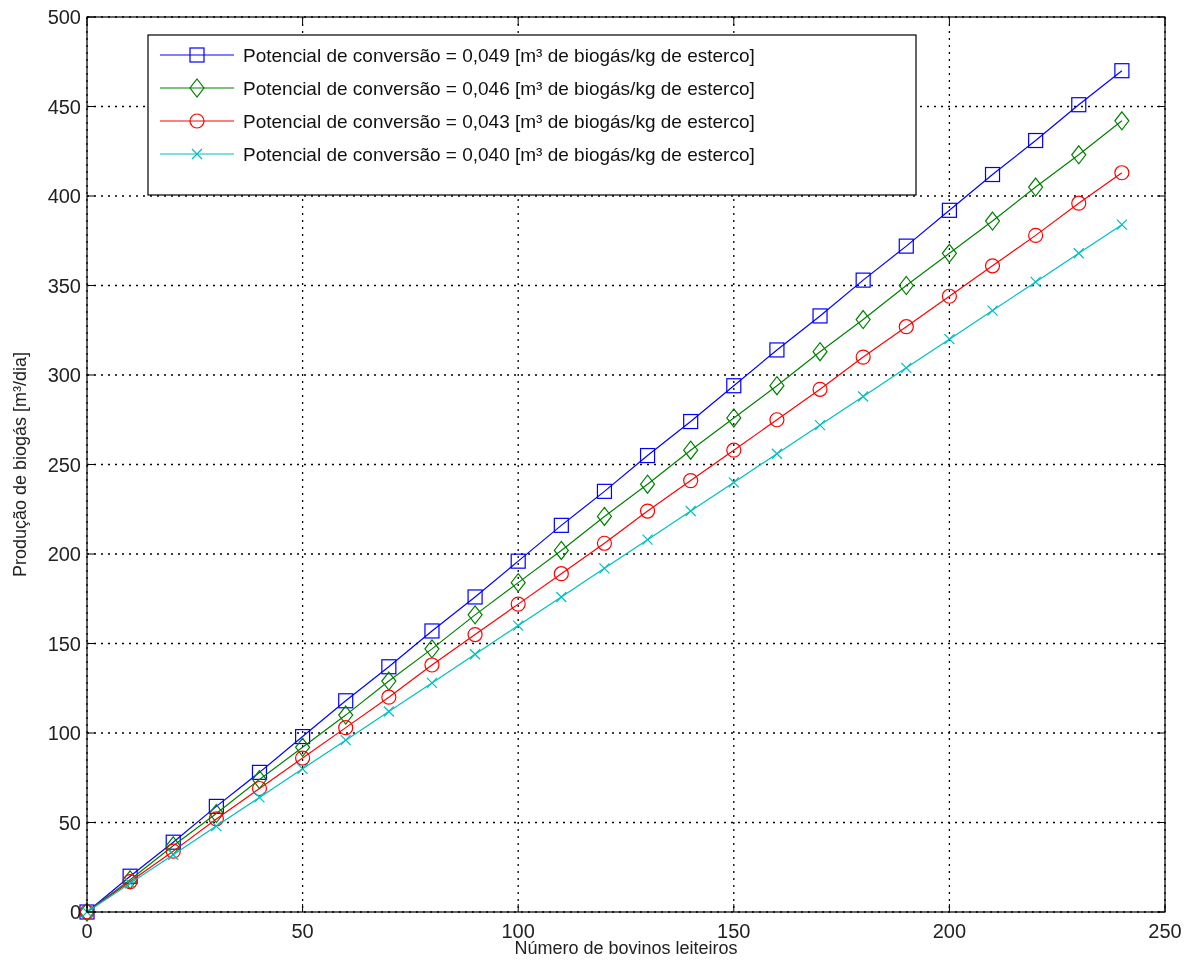 This screenshot has height=963, width=1194. What do you see at coordinates (1165, 931) in the screenshot?
I see `x-tick-label: 250` at bounding box center [1165, 931].